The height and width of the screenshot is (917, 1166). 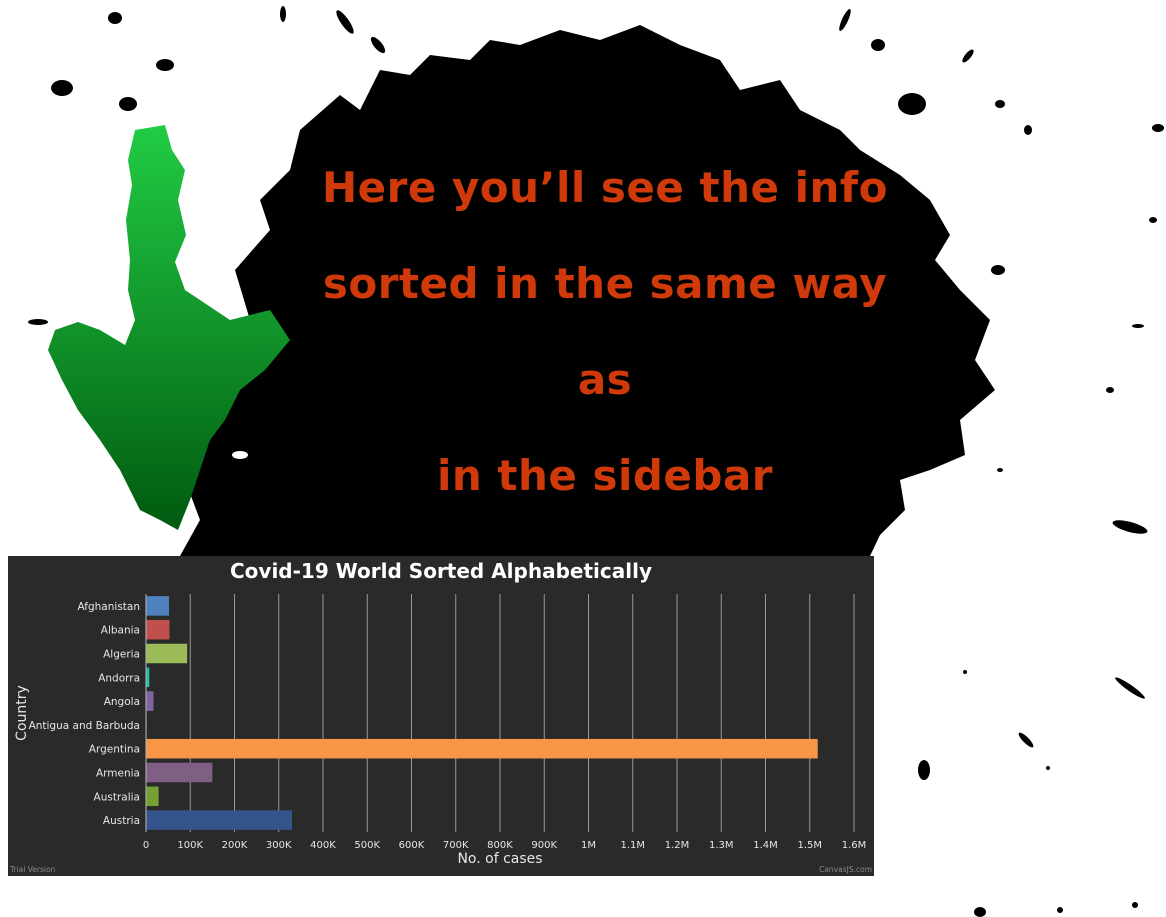 I want to click on category-label: Austria, so click(x=121, y=821).